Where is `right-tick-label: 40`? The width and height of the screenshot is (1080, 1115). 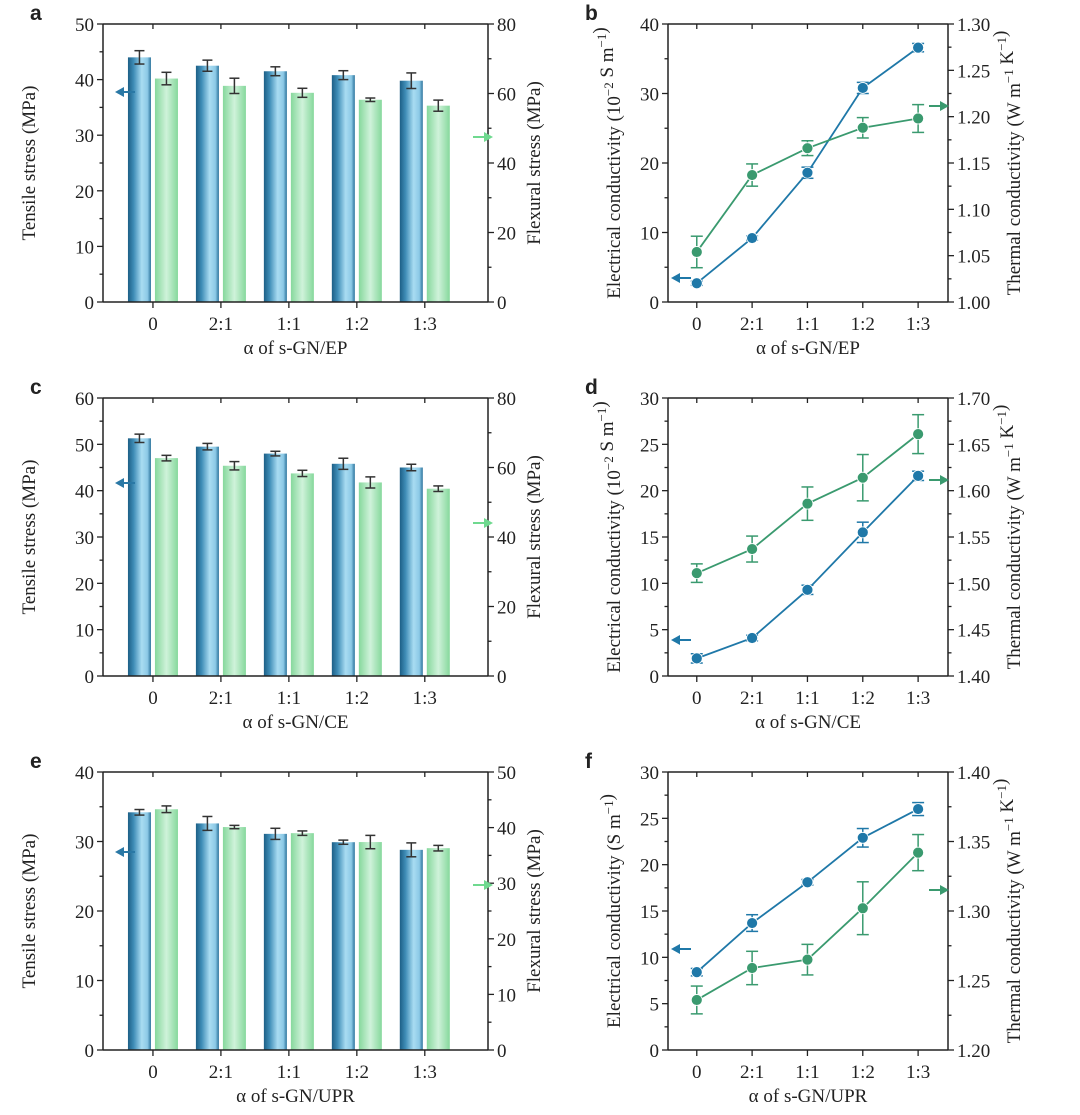 right-tick-label: 40 is located at coordinates (506, 829).